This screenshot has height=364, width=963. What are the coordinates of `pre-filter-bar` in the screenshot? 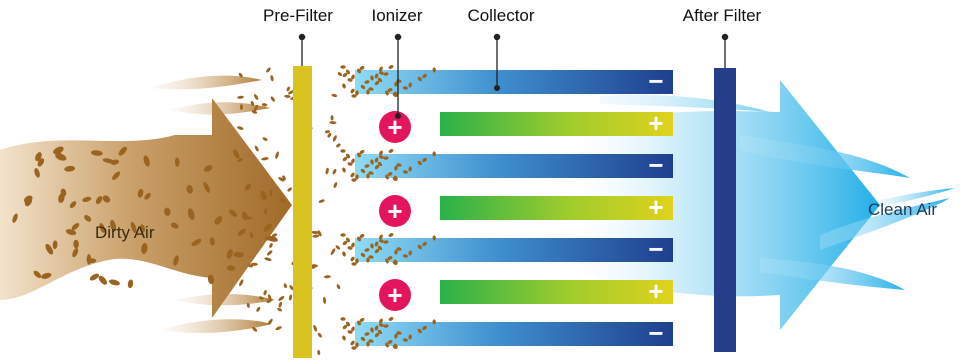 It's located at (302, 212).